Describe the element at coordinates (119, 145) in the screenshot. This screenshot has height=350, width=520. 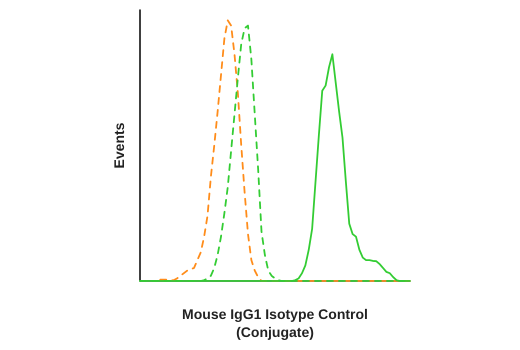
I see `y-axis-title: Events` at that location.